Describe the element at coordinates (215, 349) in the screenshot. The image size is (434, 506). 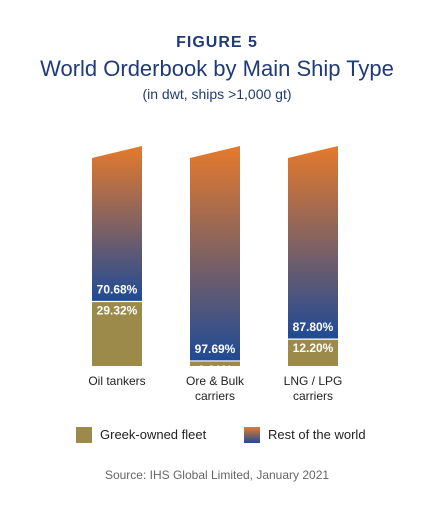
I see `data-label-rest-1: 97.69%` at that location.